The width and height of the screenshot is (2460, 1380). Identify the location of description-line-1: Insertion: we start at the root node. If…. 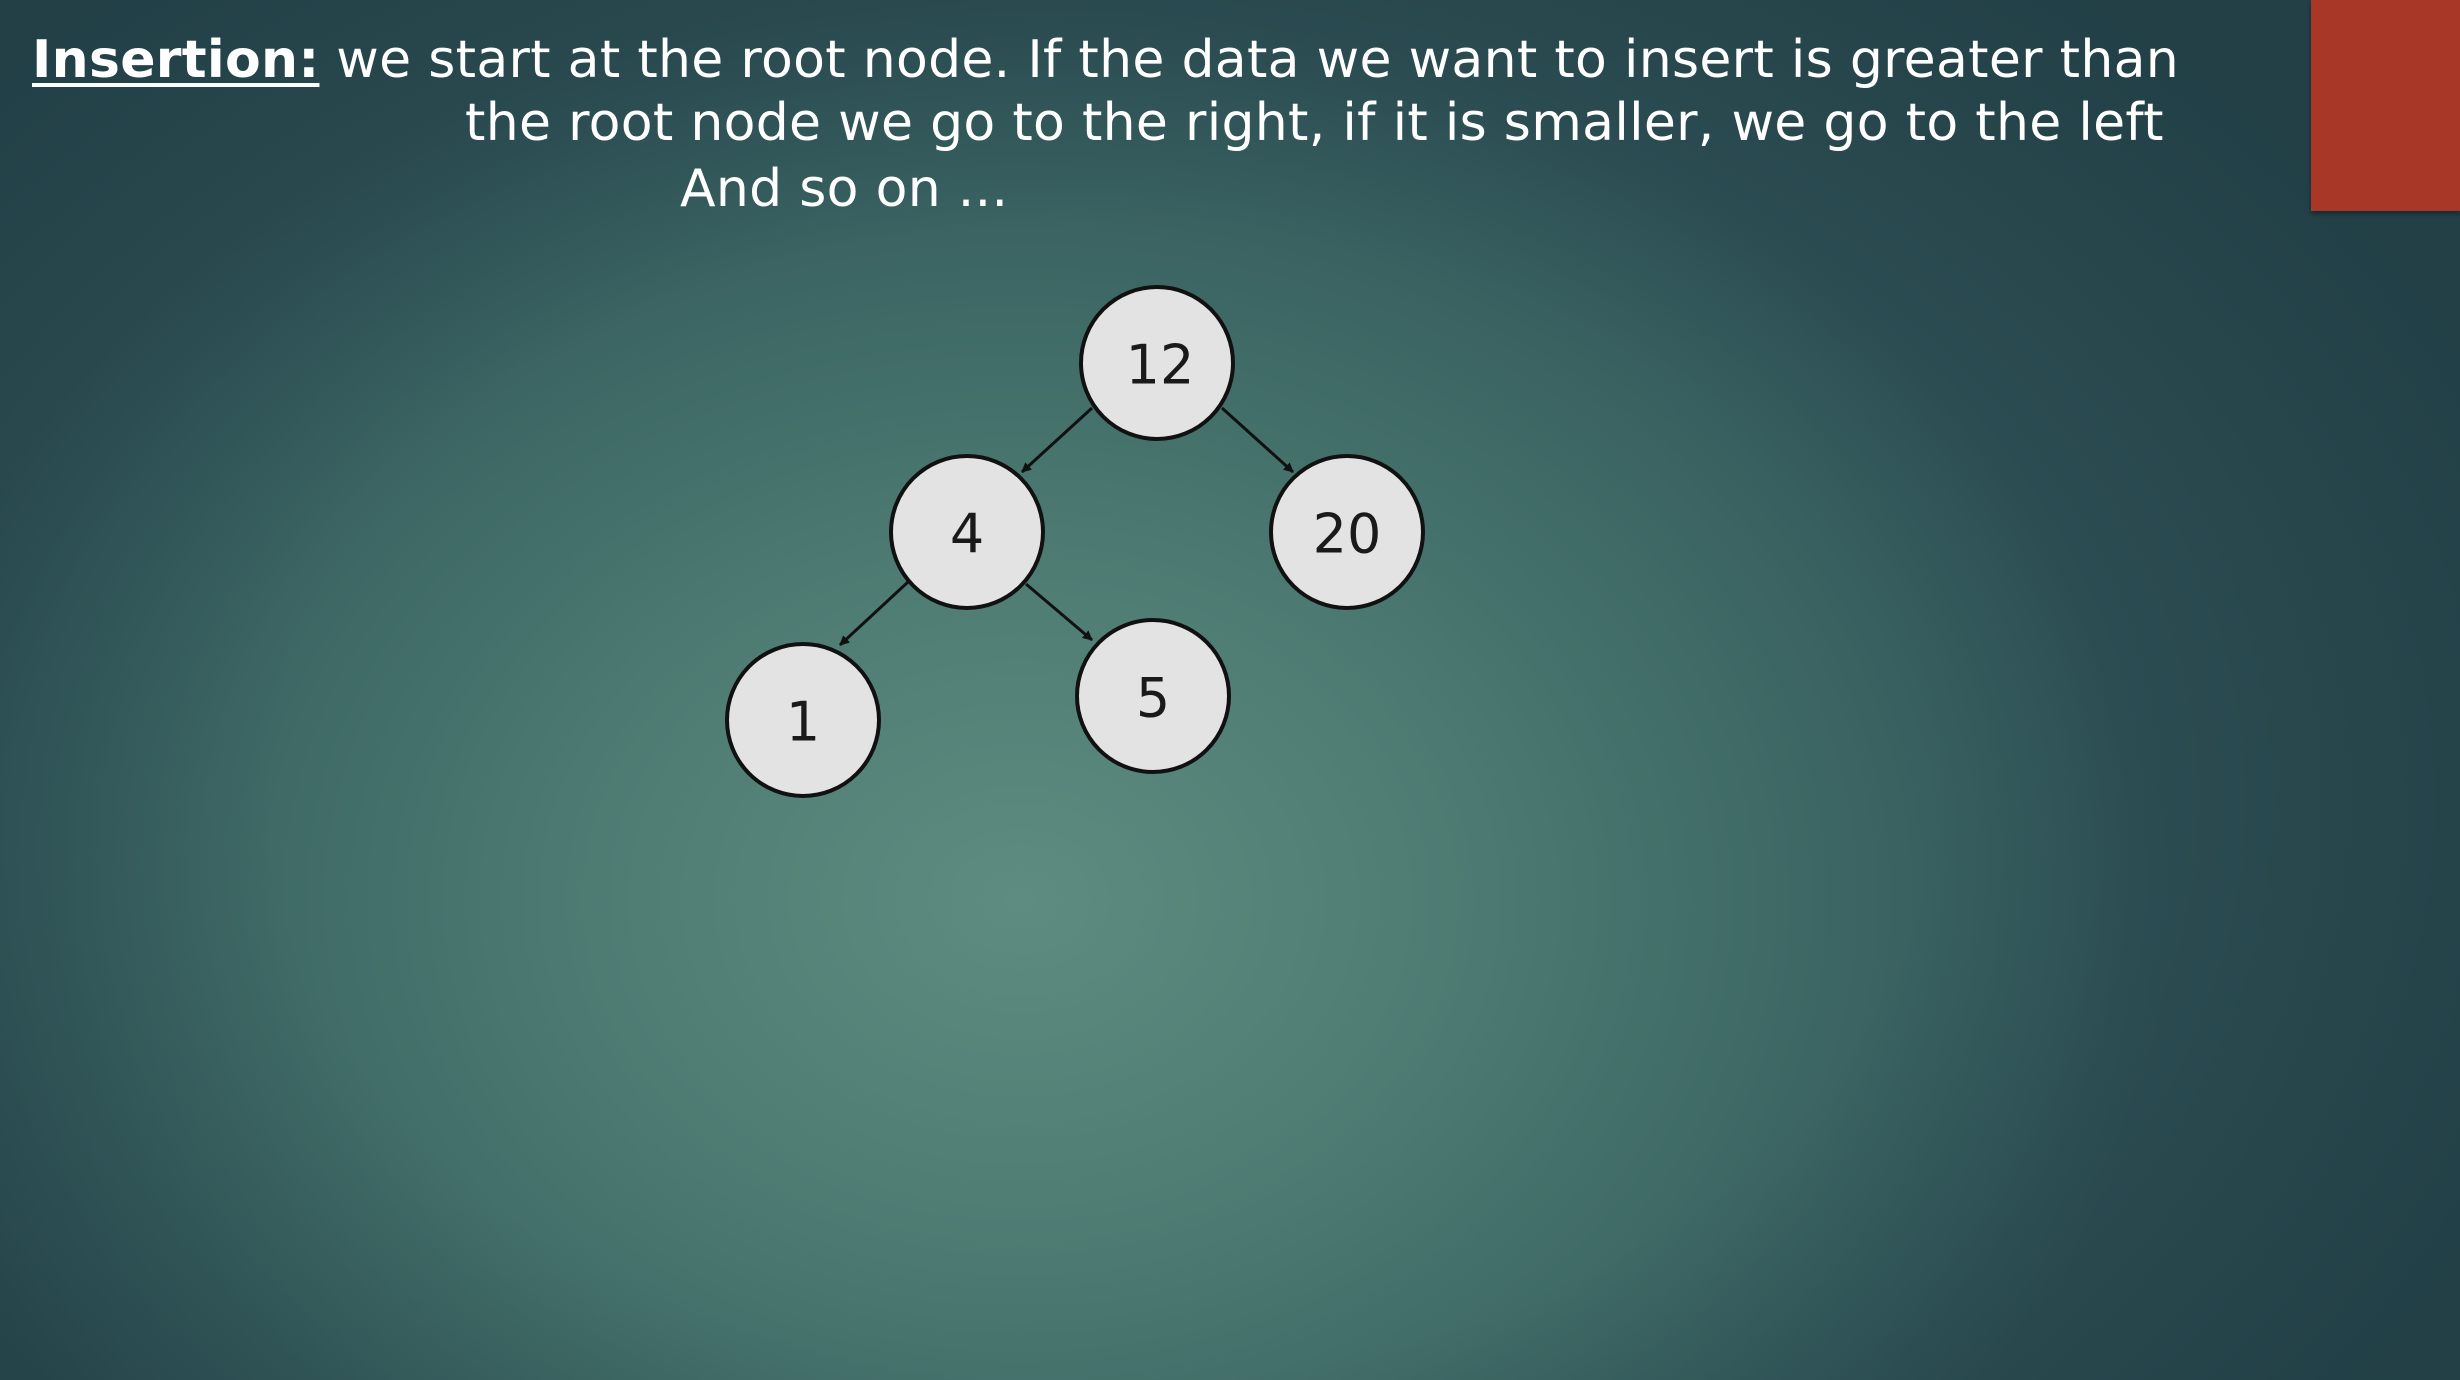
(1105, 60).